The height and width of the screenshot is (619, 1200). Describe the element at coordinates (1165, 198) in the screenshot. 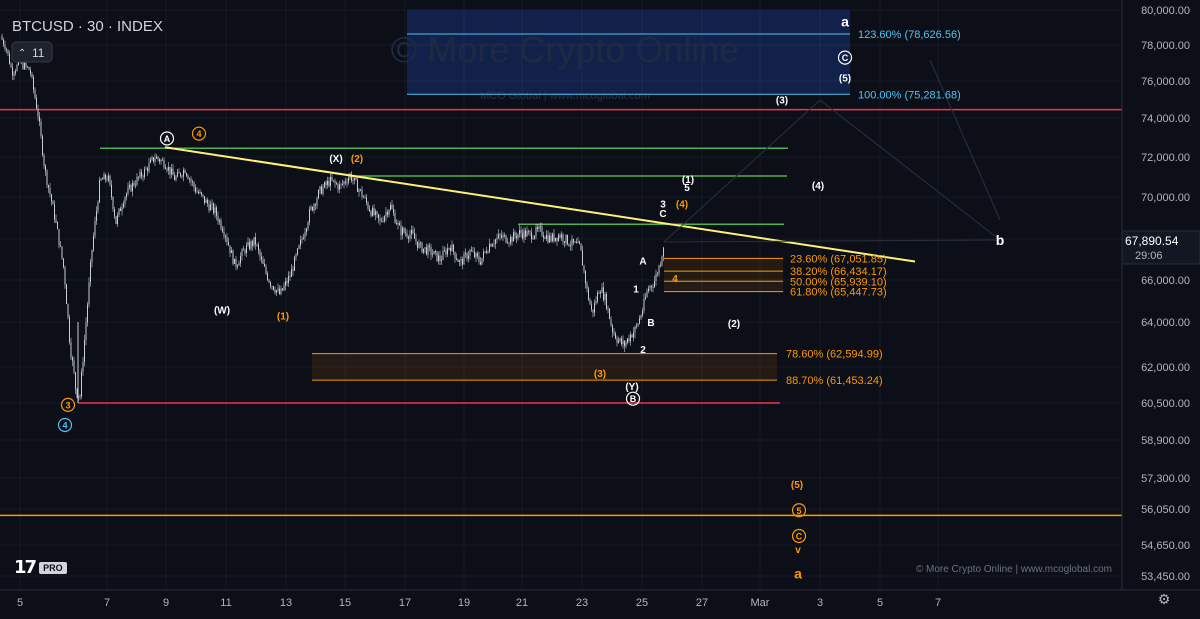

I see `price-tick-5: 70,000.00` at that location.